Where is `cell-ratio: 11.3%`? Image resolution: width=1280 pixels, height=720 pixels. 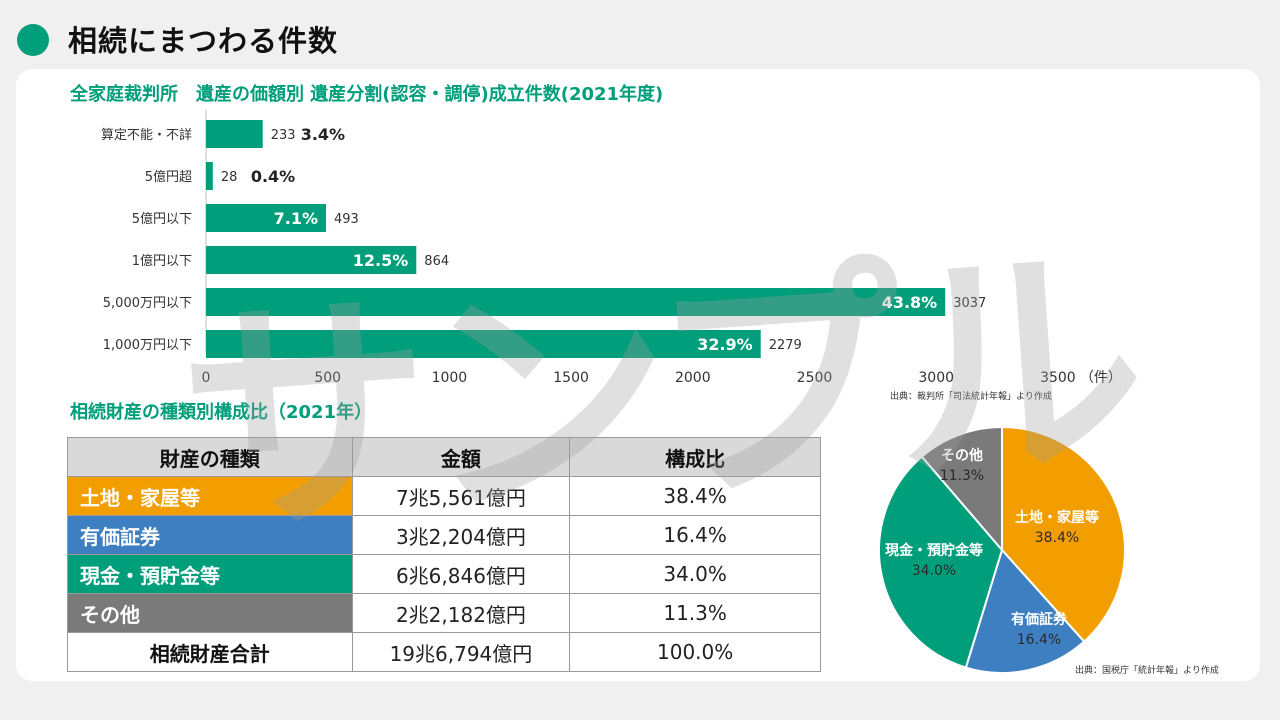 cell-ratio: 11.3% is located at coordinates (695, 613).